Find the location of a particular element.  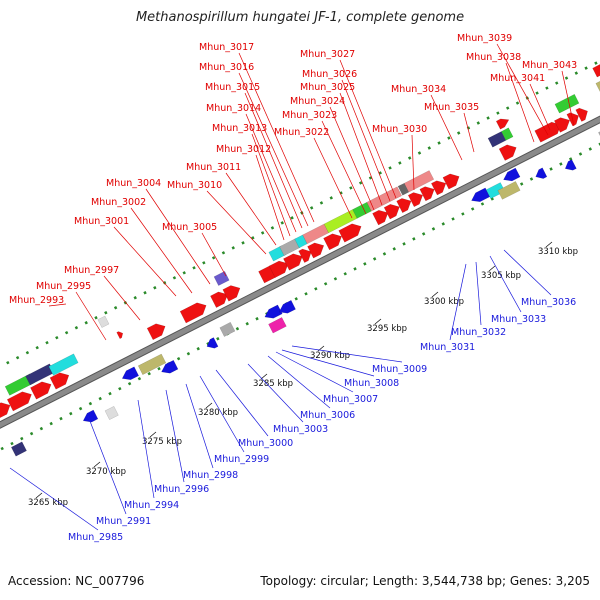

kbp-tick-label: 3295 kbp is located at coordinates (387, 329).